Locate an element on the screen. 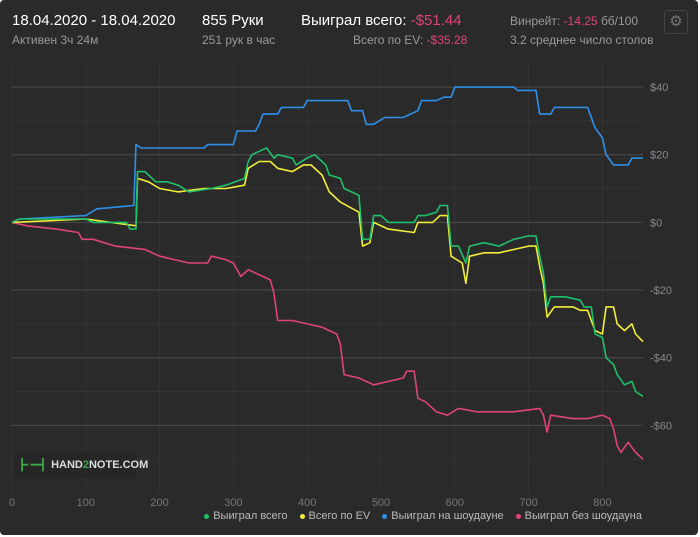 The width and height of the screenshot is (700, 537). y-tick-label: $20 is located at coordinates (659, 156).